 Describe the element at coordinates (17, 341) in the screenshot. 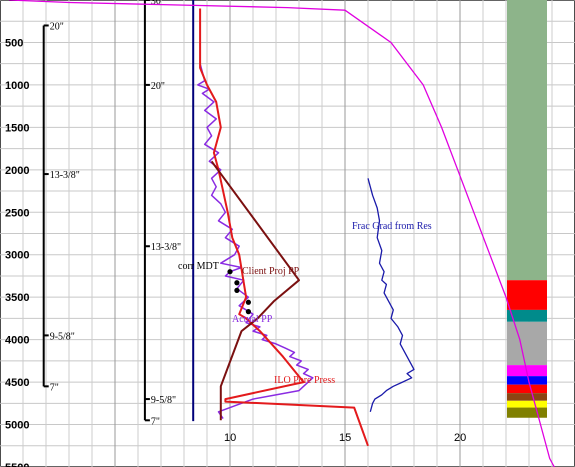

I see `y-tick-label: 4000` at that location.